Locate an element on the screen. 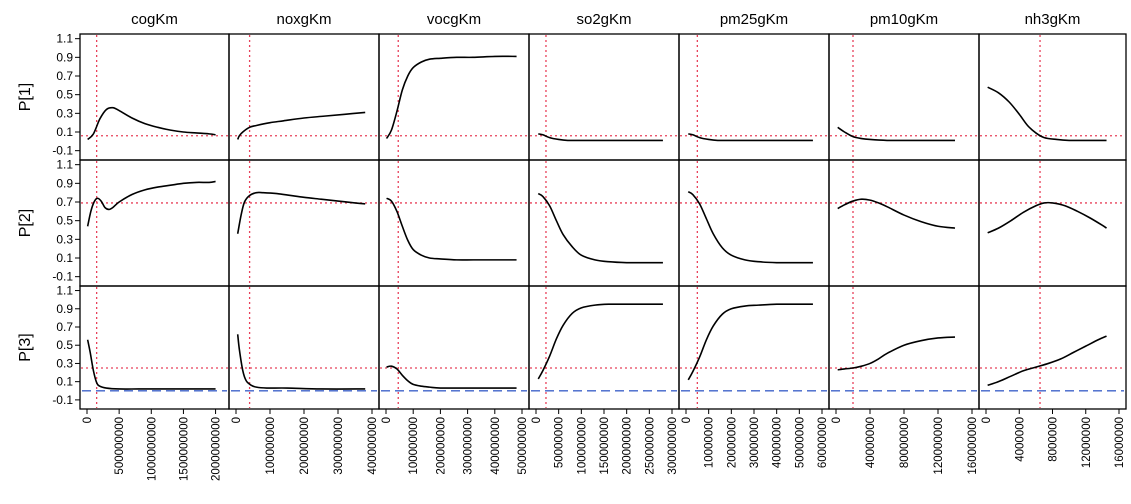 The width and height of the screenshot is (1131, 504). x-tick-label: 250000000 is located at coordinates (650, 446).